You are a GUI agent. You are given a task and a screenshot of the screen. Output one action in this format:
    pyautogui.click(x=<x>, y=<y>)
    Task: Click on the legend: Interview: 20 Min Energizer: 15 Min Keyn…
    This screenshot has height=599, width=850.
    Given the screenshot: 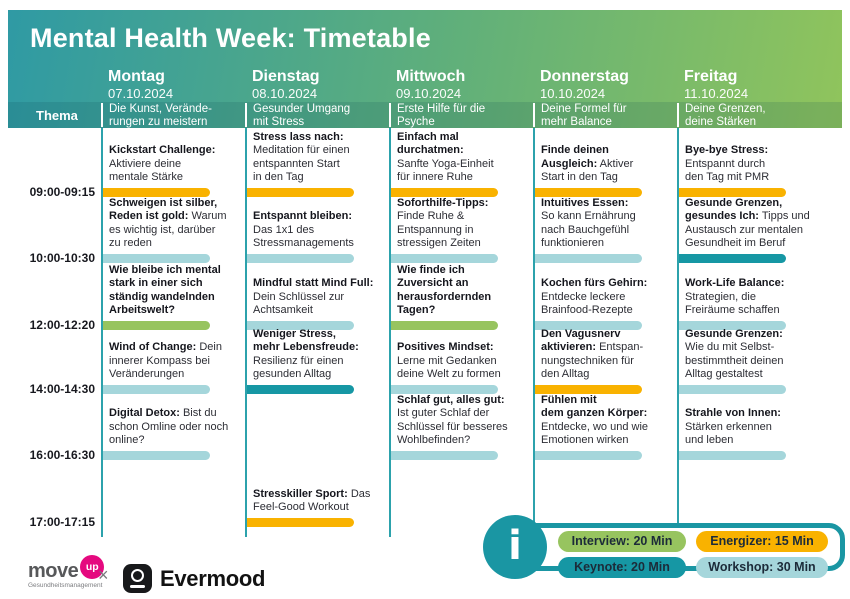 What is the action you would take?
    pyautogui.click(x=665, y=548)
    